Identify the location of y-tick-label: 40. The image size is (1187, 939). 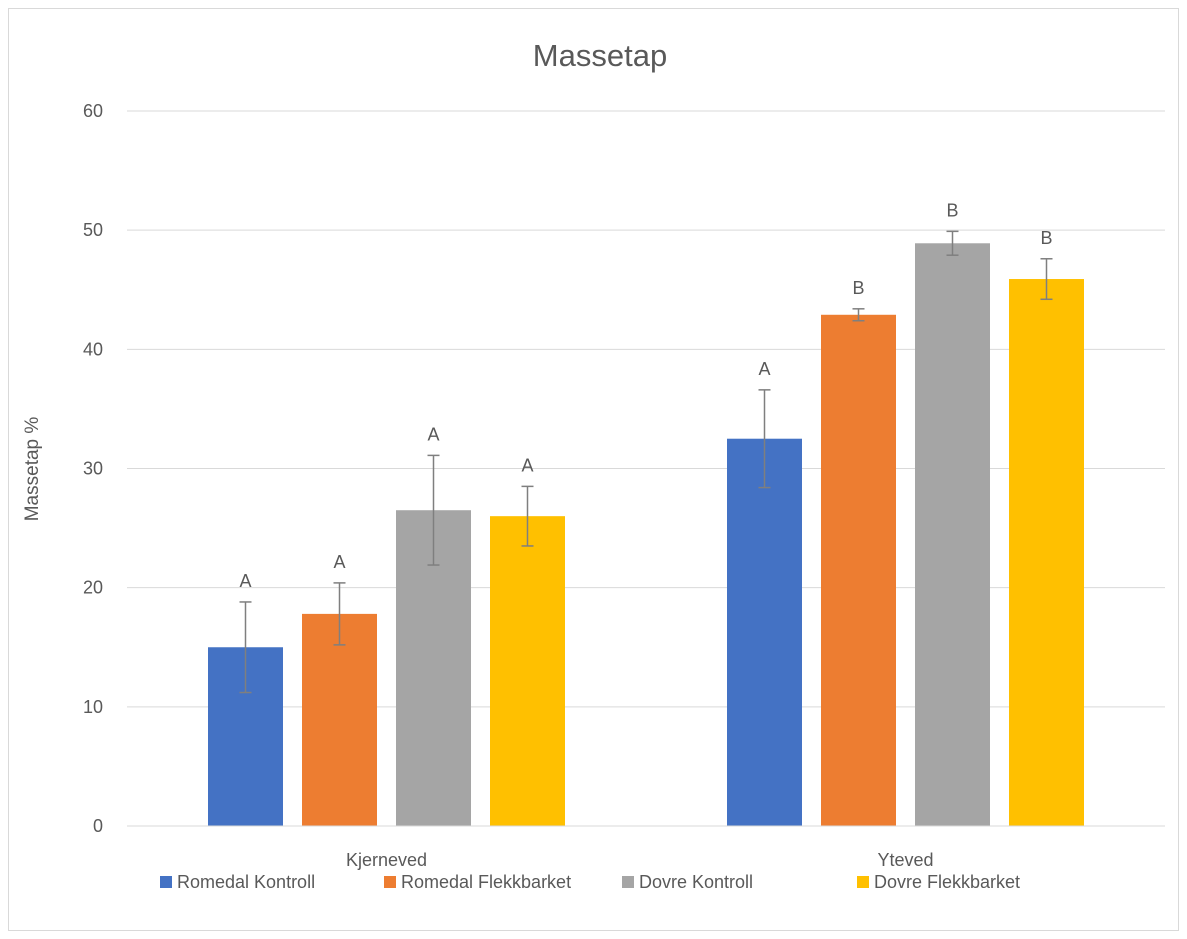
(93, 349).